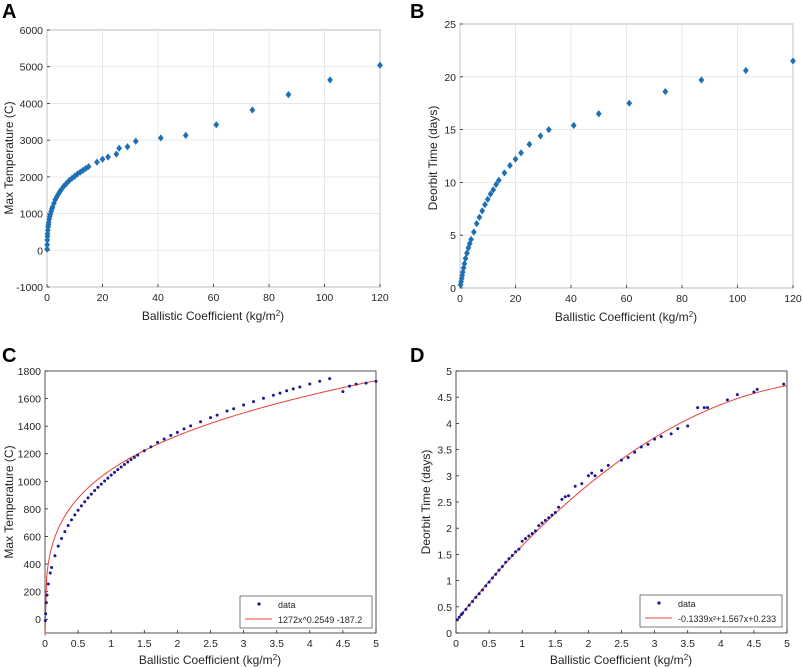 The height and width of the screenshot is (668, 803). I want to click on panel-b-label: B, so click(417, 12).